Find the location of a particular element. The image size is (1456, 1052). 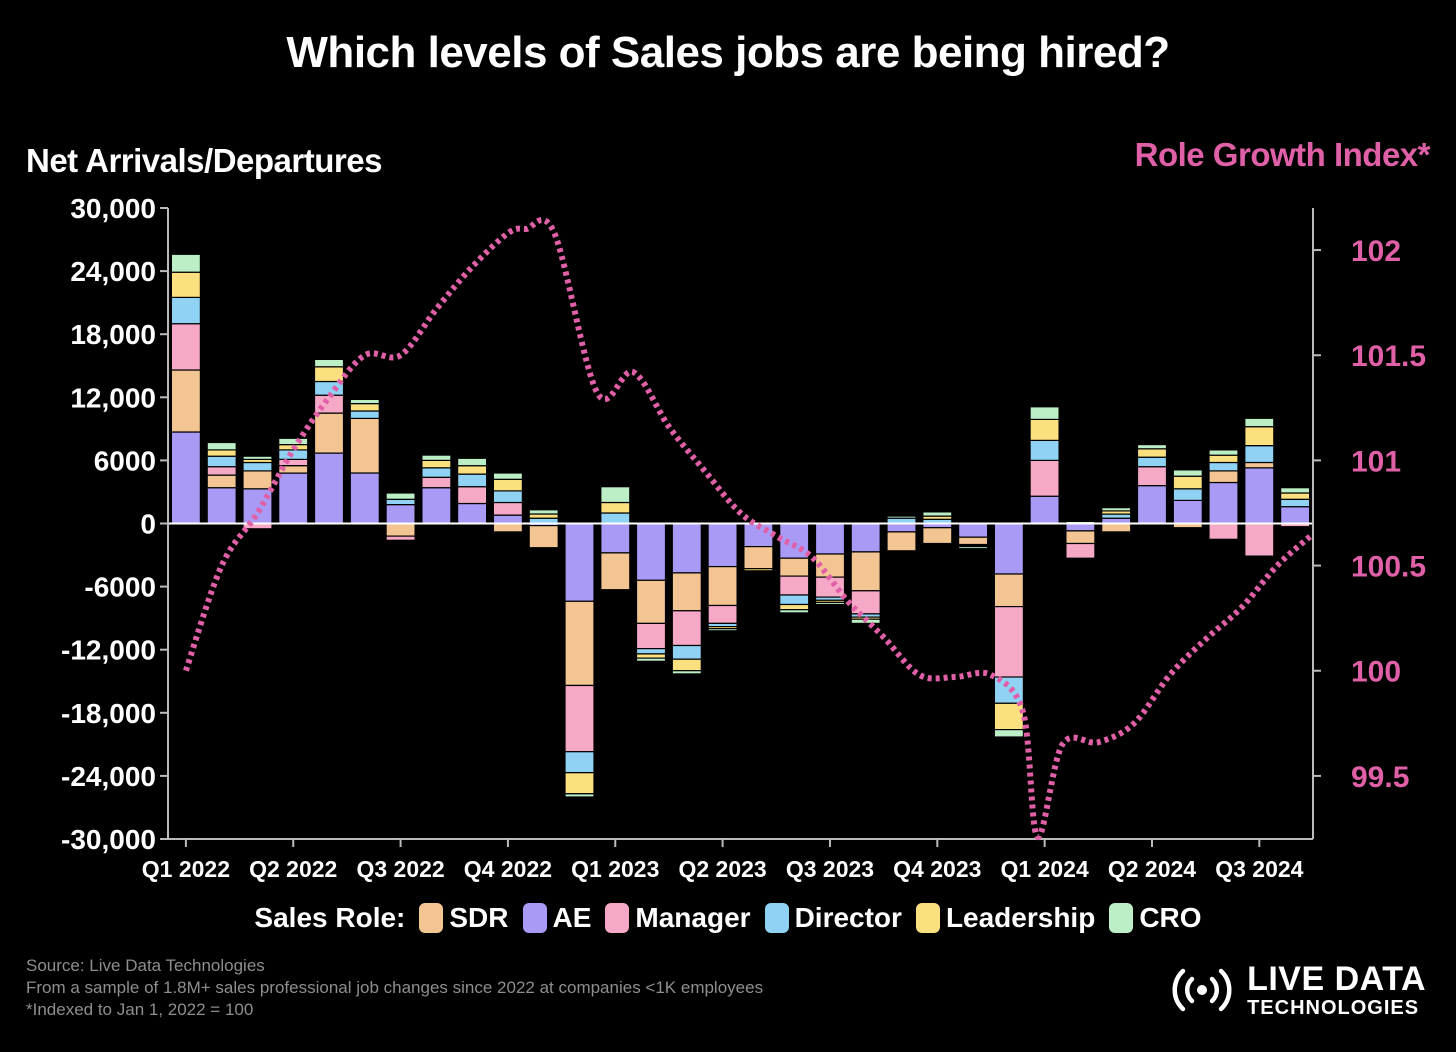

right-tick-label-2: 100.5 is located at coordinates (1388, 567).